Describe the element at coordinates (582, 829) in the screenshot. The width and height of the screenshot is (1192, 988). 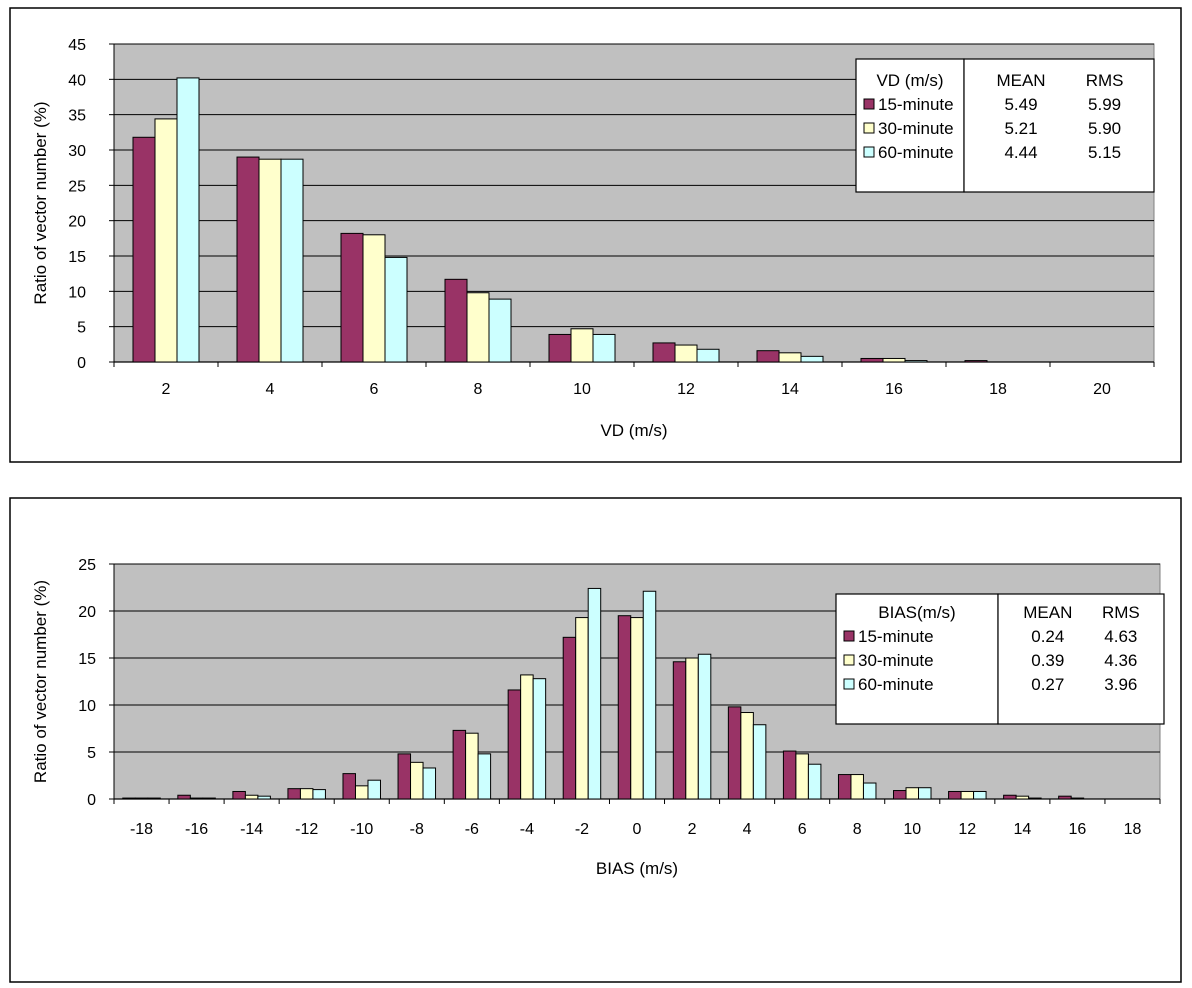
I see `x-tick-label: -2` at that location.